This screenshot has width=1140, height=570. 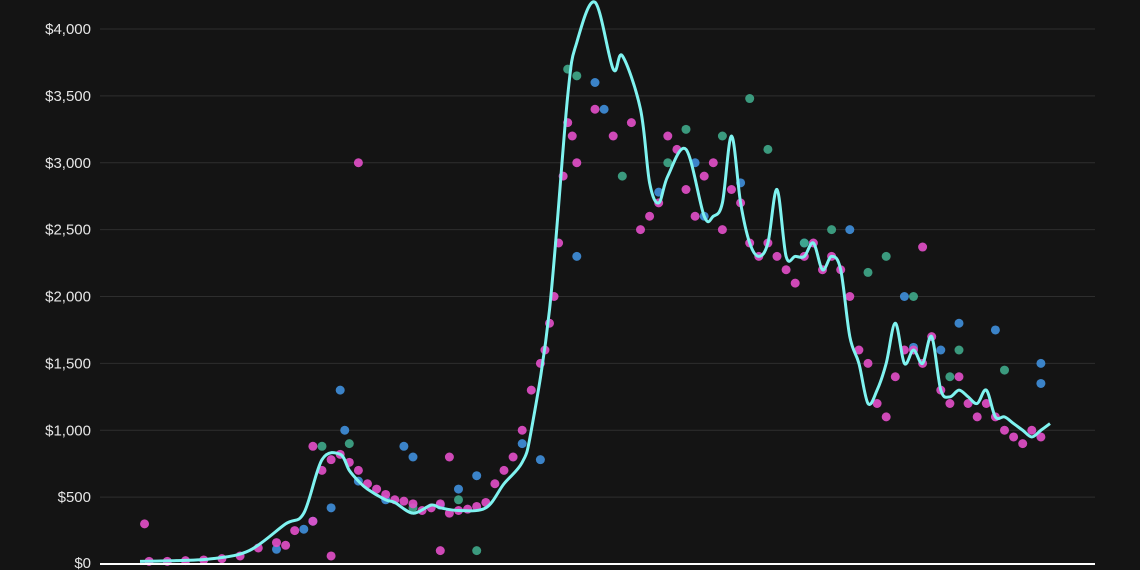 I want to click on y-tick-label: $3,500, so click(x=68, y=96).